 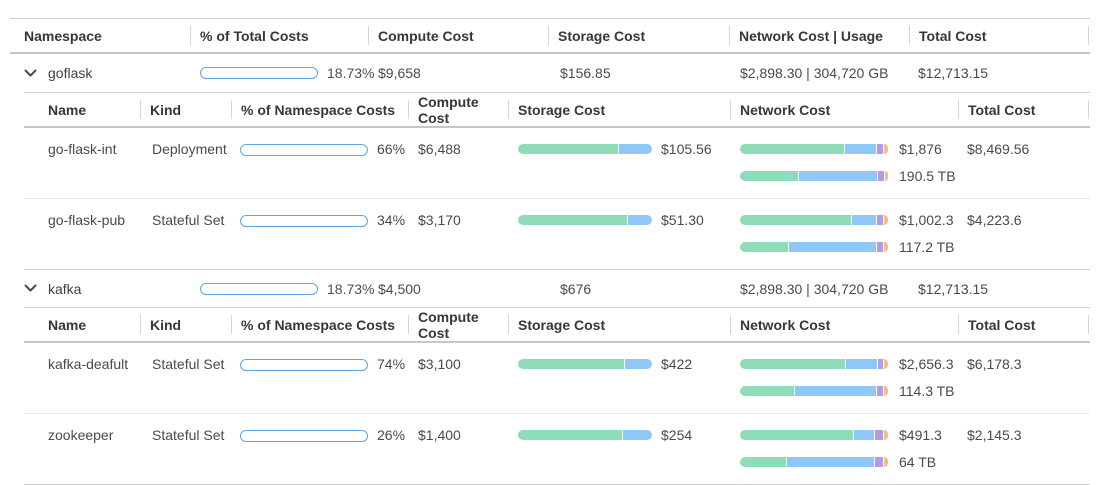 What do you see at coordinates (88, 364) in the screenshot?
I see `workload-name: kafka-deafult` at bounding box center [88, 364].